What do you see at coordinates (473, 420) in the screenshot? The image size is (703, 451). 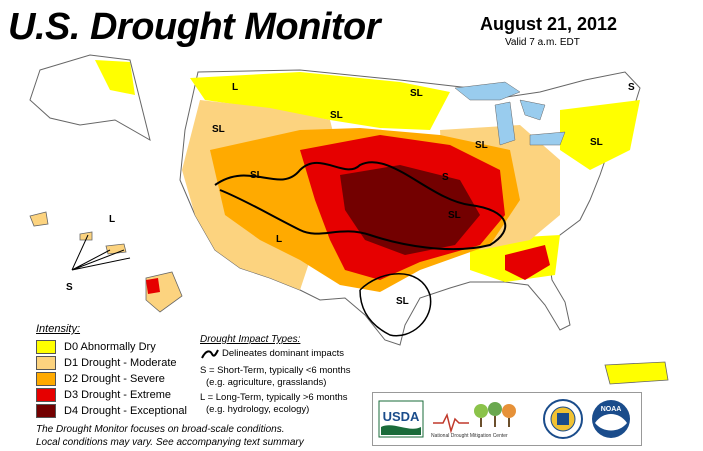 I see `ndmc-logo: National Drought Mitigation Center` at bounding box center [473, 420].